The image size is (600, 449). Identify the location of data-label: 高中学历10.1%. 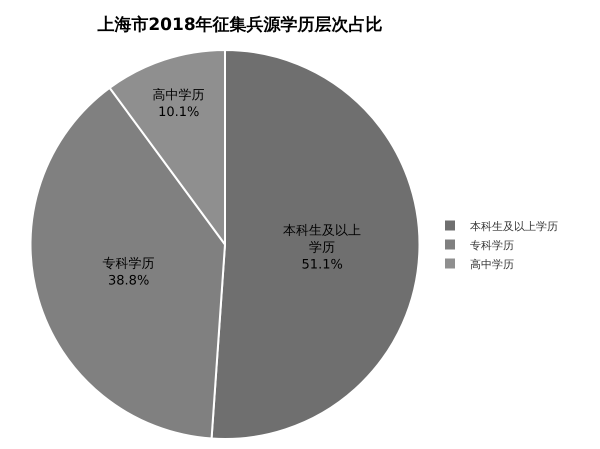
(178, 103).